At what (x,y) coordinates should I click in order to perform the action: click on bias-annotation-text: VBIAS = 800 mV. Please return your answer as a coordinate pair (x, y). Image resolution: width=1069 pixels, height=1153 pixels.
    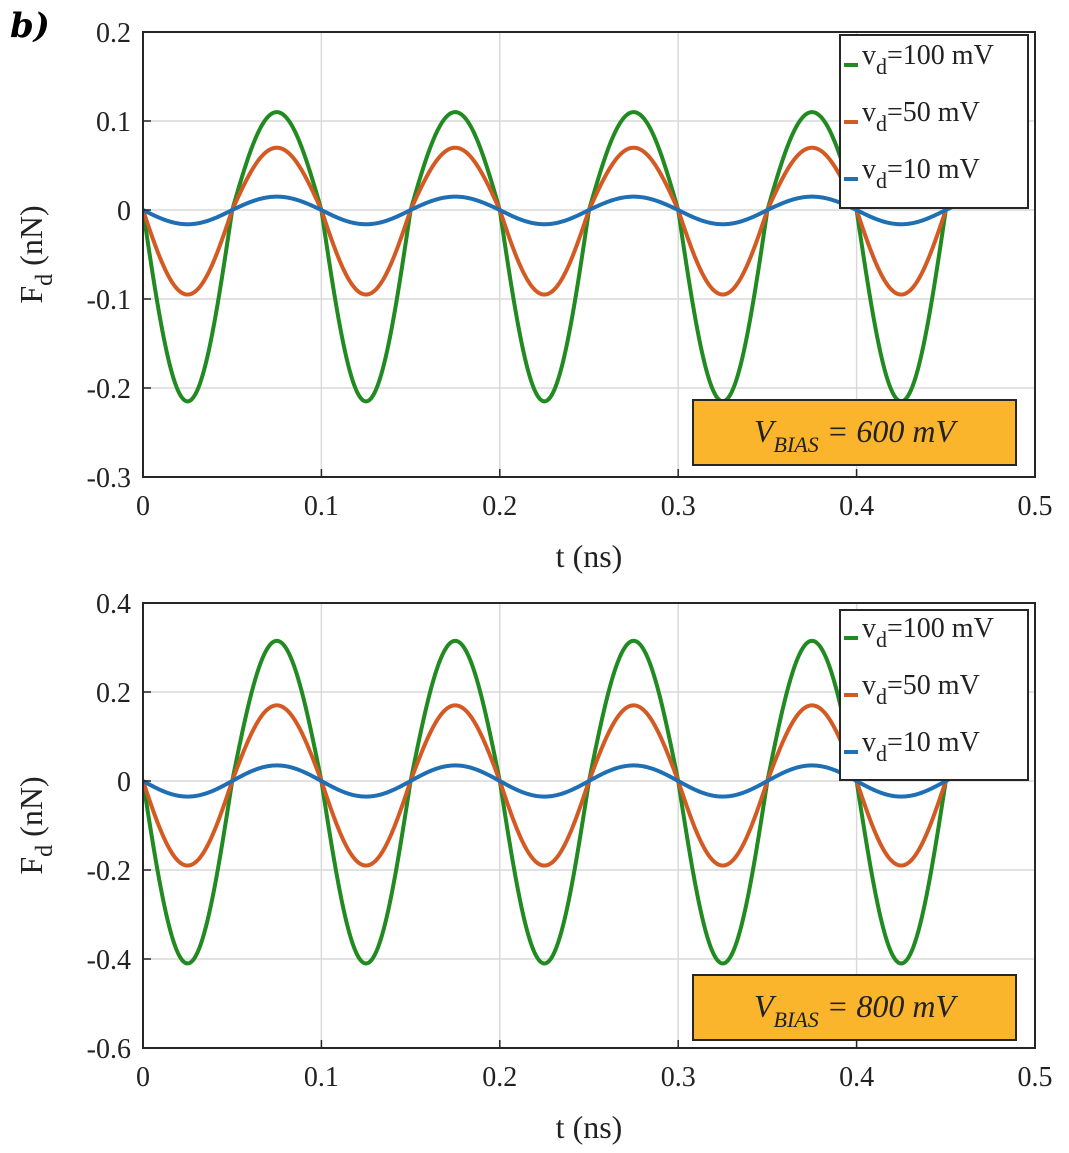
    Looking at the image, I should click on (856, 1010).